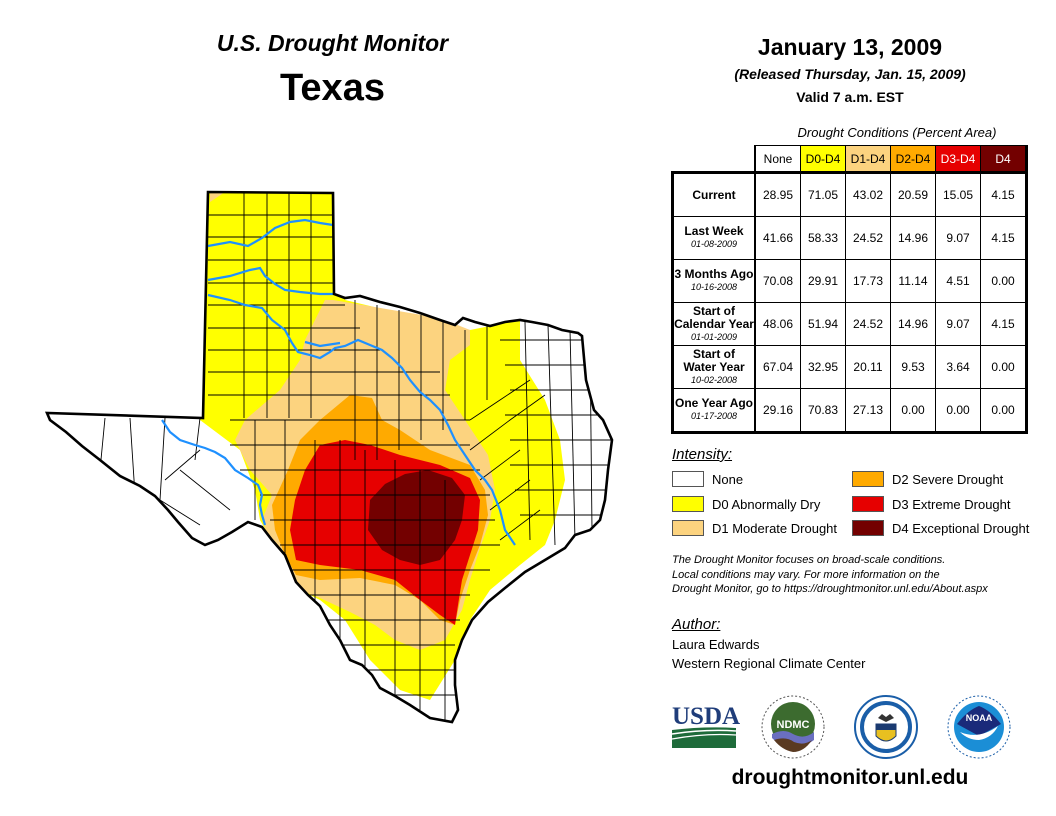 Image resolution: width=1056 pixels, height=816 pixels. I want to click on noaa-logo-text: NOAA, so click(979, 718).